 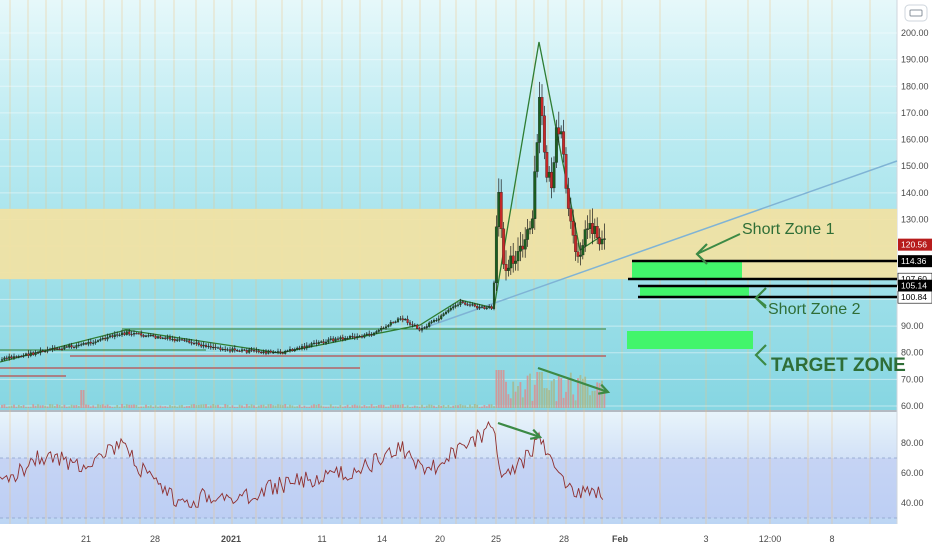 What do you see at coordinates (915, 86) in the screenshot?
I see `price-tick-label: 180.00` at bounding box center [915, 86].